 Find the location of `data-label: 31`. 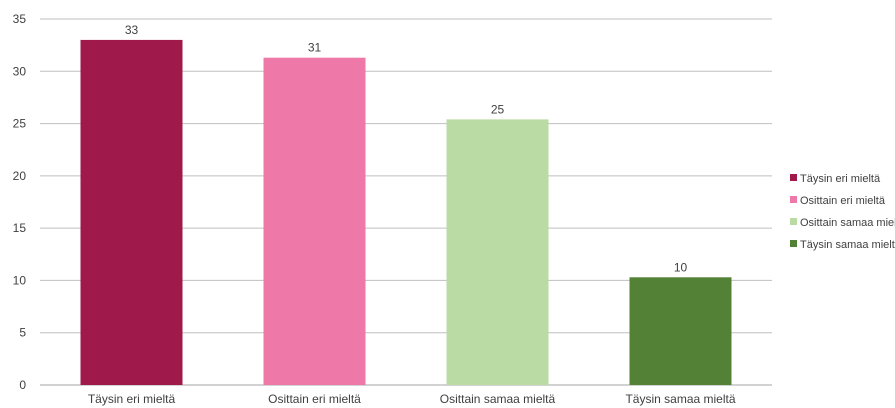

data-label: 31 is located at coordinates (315, 48).